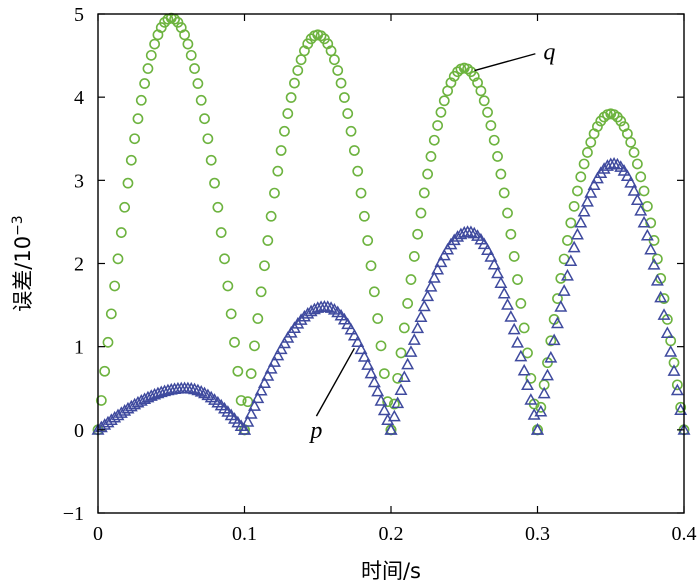 This screenshot has width=700, height=586. What do you see at coordinates (79, 15) in the screenshot?
I see `y-tick-label: 5` at bounding box center [79, 15].